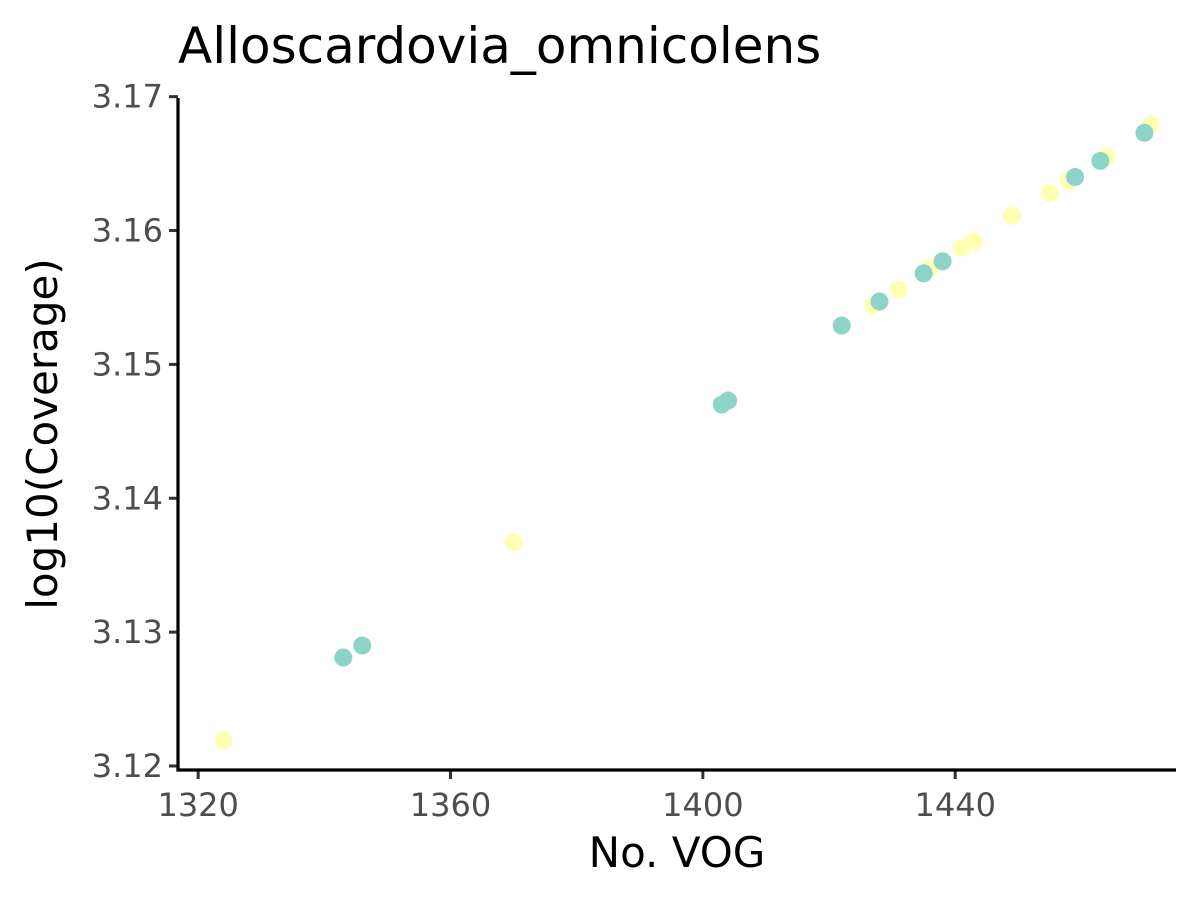 This screenshot has height=900, width=1200. What do you see at coordinates (499, 46) in the screenshot?
I see `chart-title: Alloscardovia_omnicolens` at bounding box center [499, 46].